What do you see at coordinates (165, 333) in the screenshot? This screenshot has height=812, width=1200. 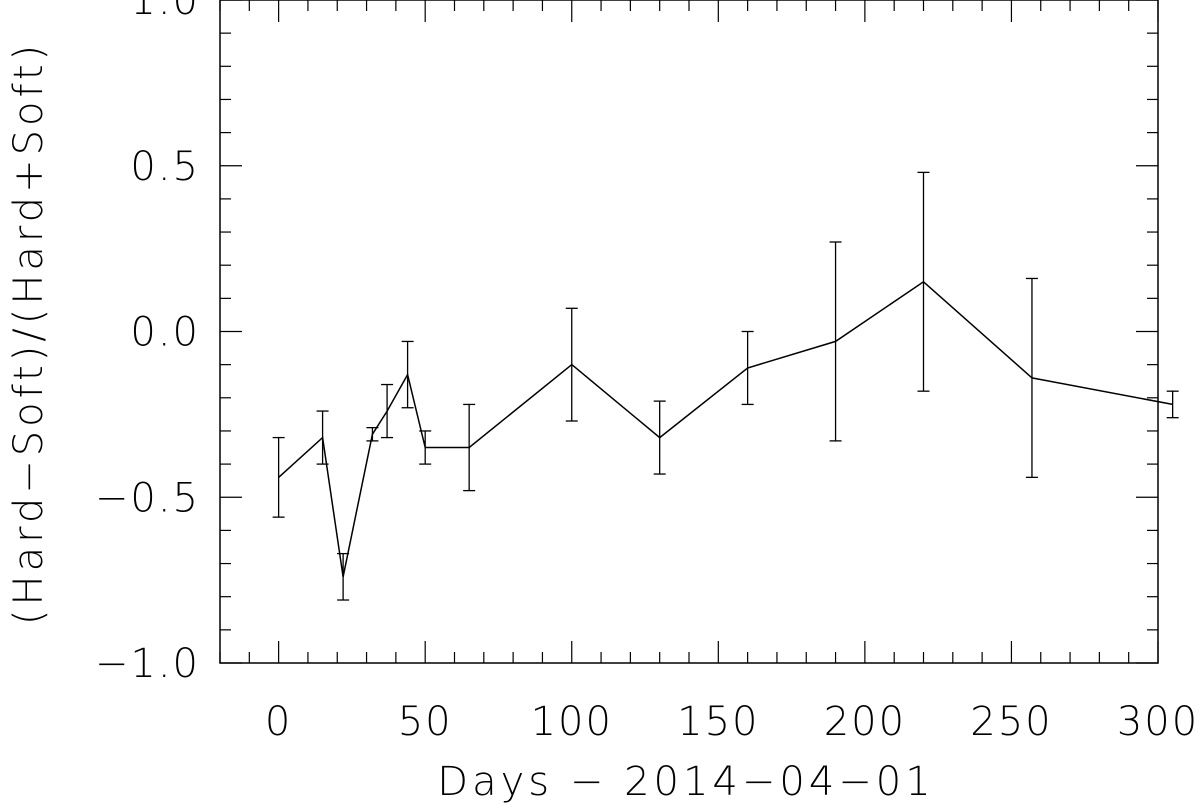 I see `y-tick-label: 0.0` at bounding box center [165, 333].